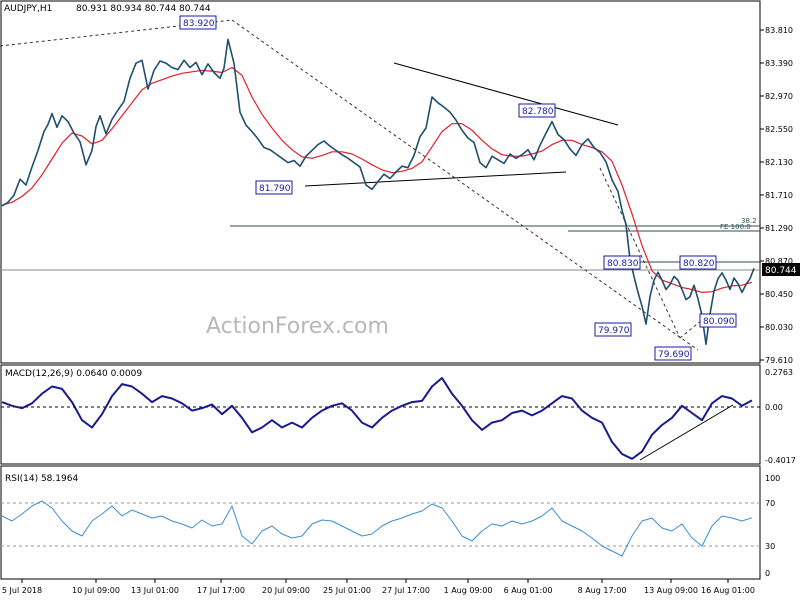 Image resolution: width=800 pixels, height=604 pixels. What do you see at coordinates (779, 228) in the screenshot?
I see `price-y-tick-label: 81.290` at bounding box center [779, 228].